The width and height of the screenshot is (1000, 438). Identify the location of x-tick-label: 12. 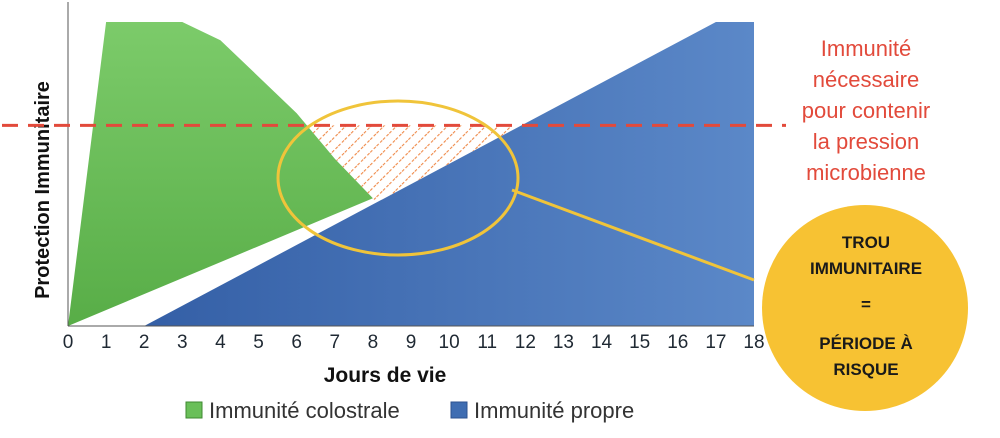
(525, 342).